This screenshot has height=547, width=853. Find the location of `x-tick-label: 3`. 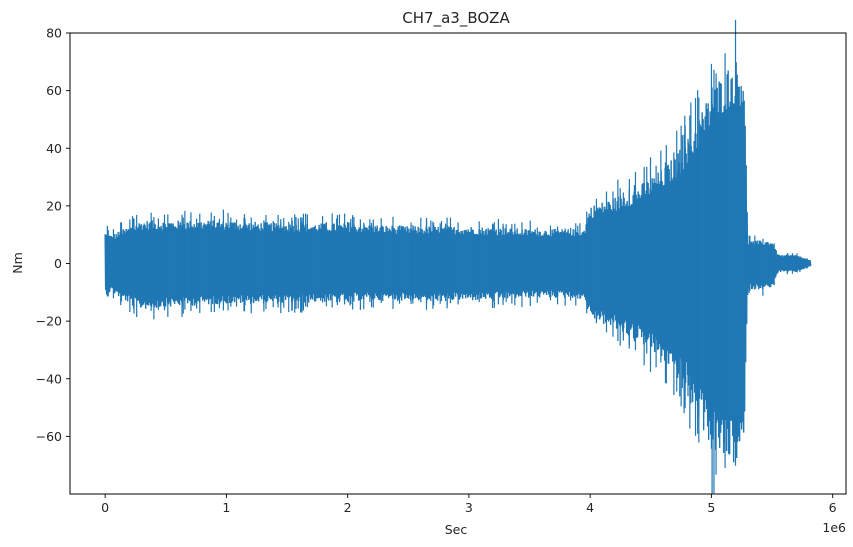

x-tick-label: 3 is located at coordinates (469, 507).